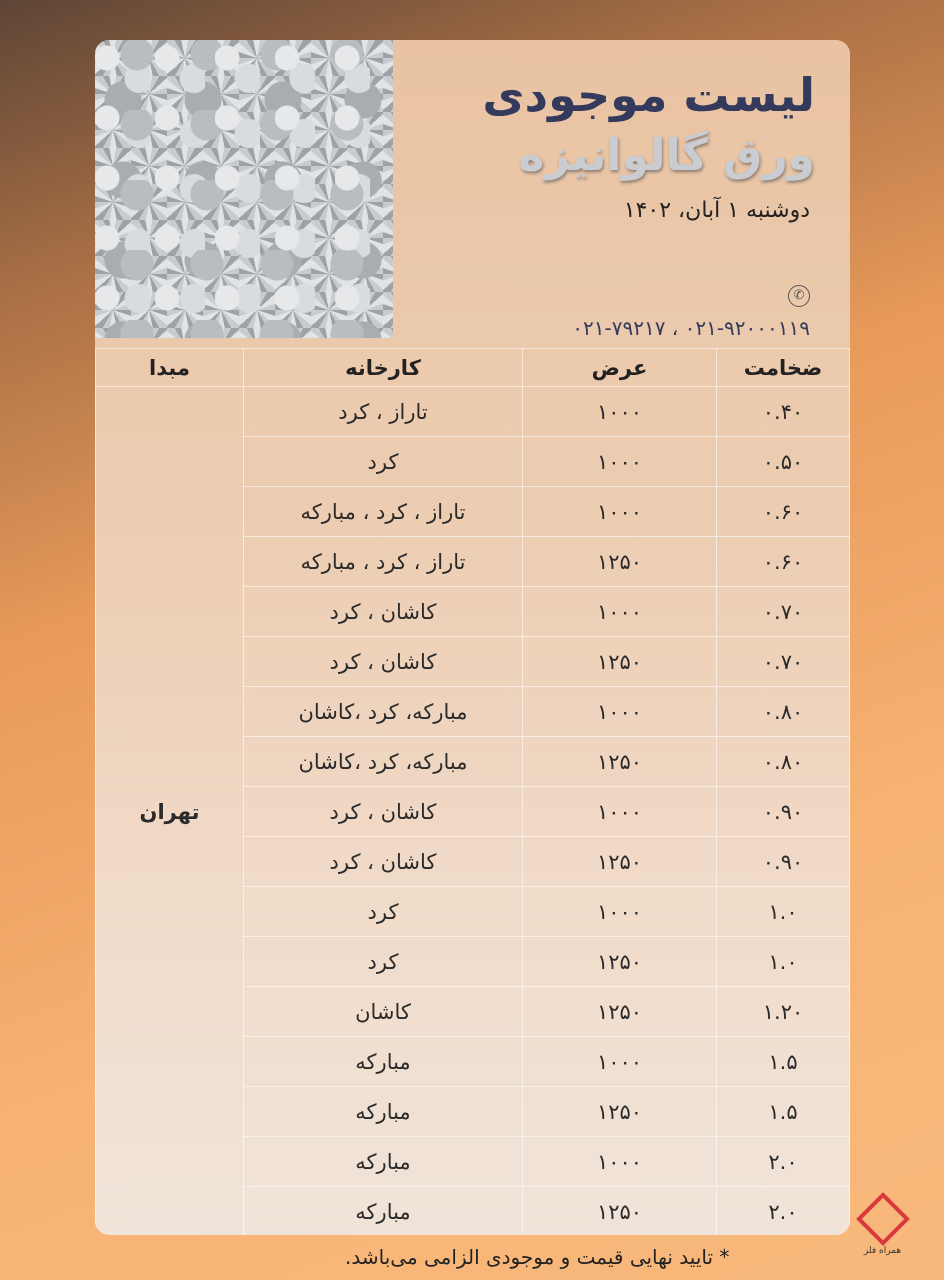  I want to click on galvanized-sheet-image, so click(244, 189).